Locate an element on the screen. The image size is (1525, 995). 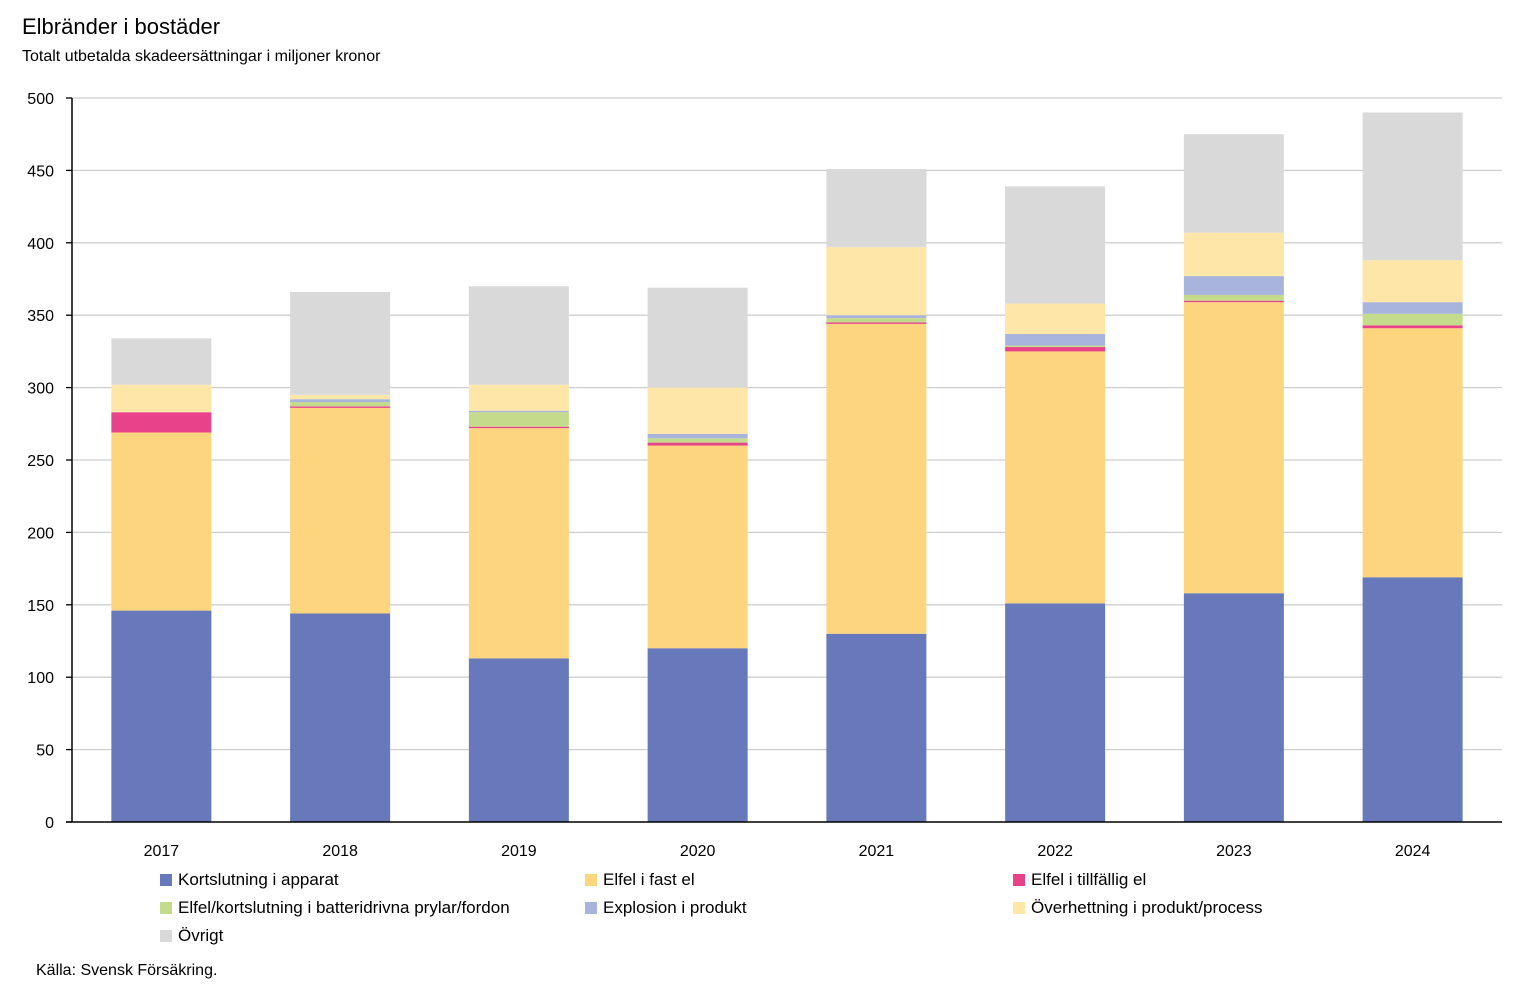
legend-item: Överhettning i produkt/process is located at coordinates (1138, 908).